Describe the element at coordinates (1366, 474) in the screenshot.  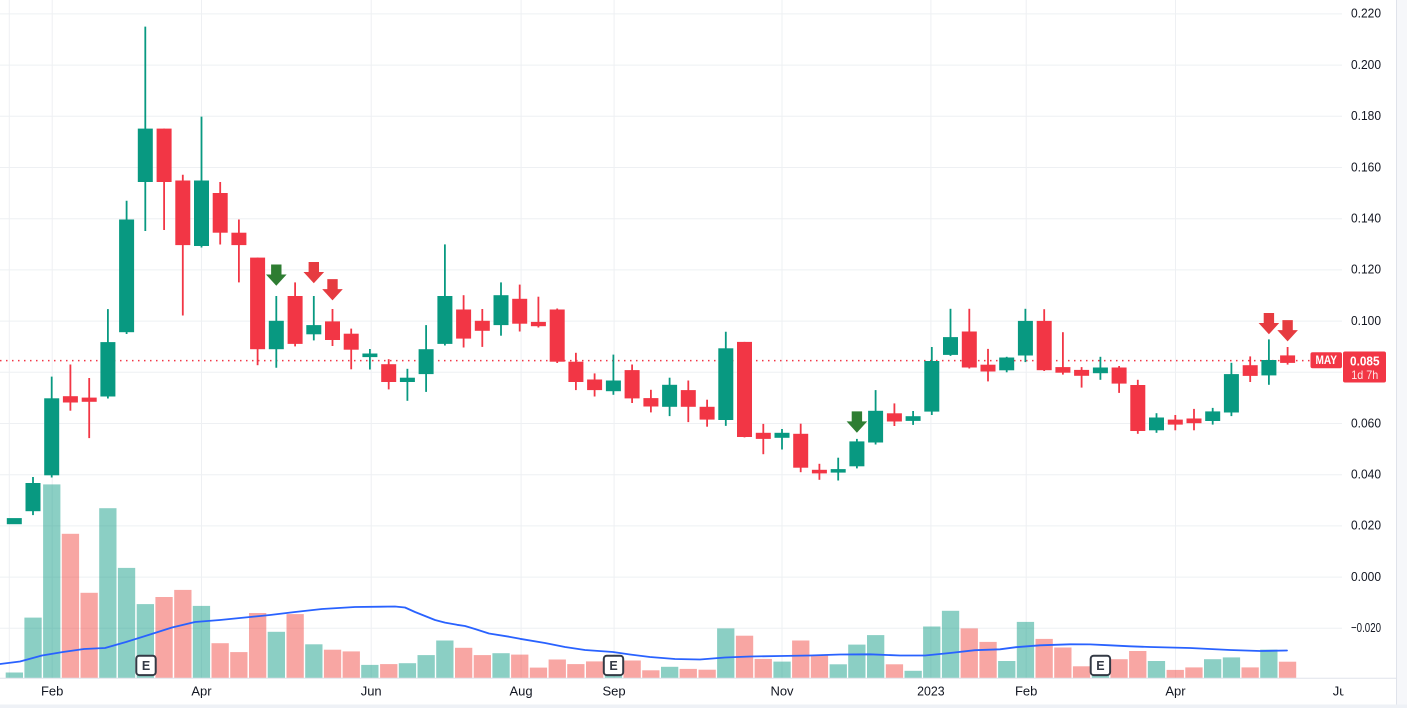
I see `svg-text: 0.040` at that location.